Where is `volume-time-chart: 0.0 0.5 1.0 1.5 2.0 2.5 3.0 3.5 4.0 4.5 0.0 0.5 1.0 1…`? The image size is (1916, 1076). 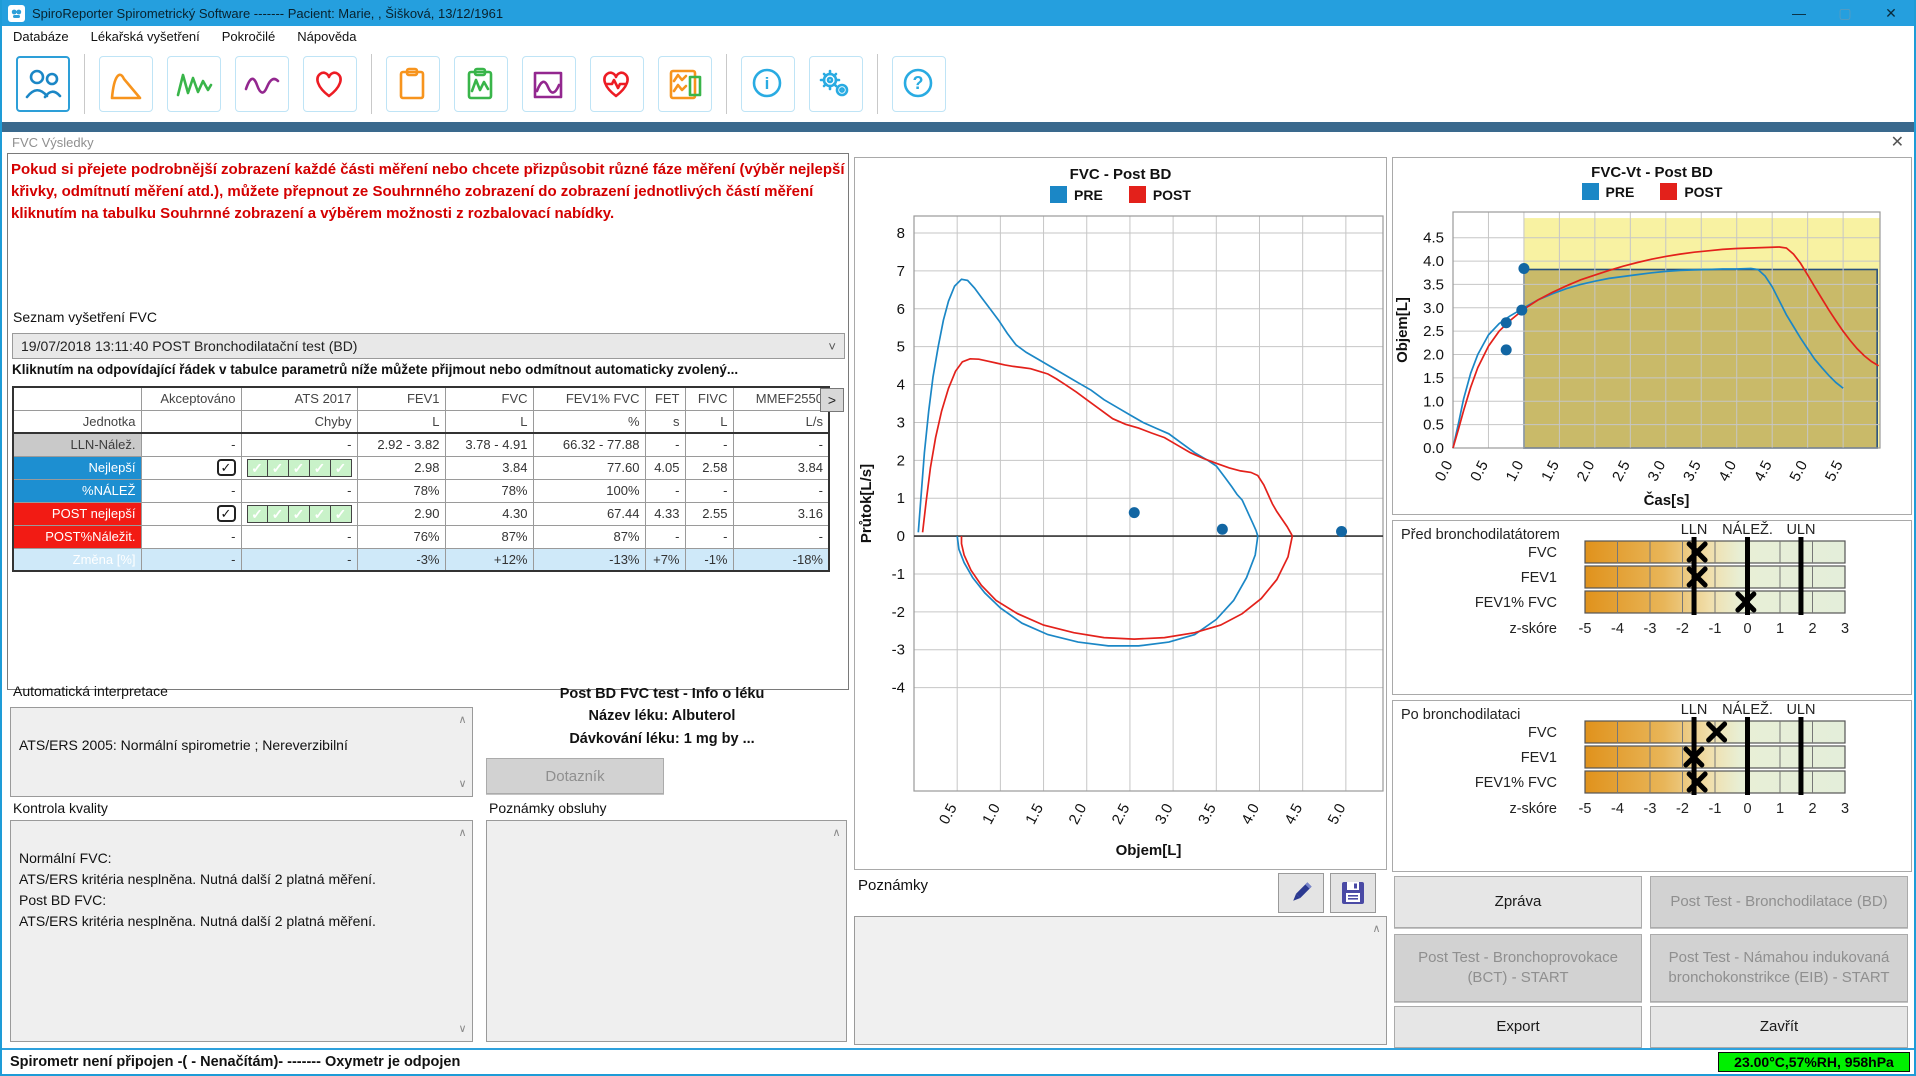 volume-time-chart: 0.0 0.5 1.0 1.5 2.0 2.5 3.0 3.5 4.0 4.5 0.0 0.5 1.0 1… is located at coordinates (1637, 360).